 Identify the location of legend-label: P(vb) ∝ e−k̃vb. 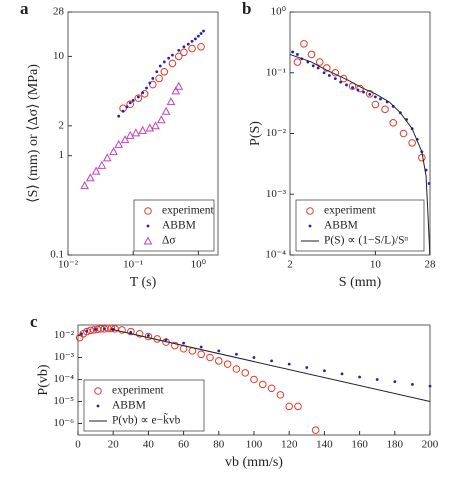
(146, 419).